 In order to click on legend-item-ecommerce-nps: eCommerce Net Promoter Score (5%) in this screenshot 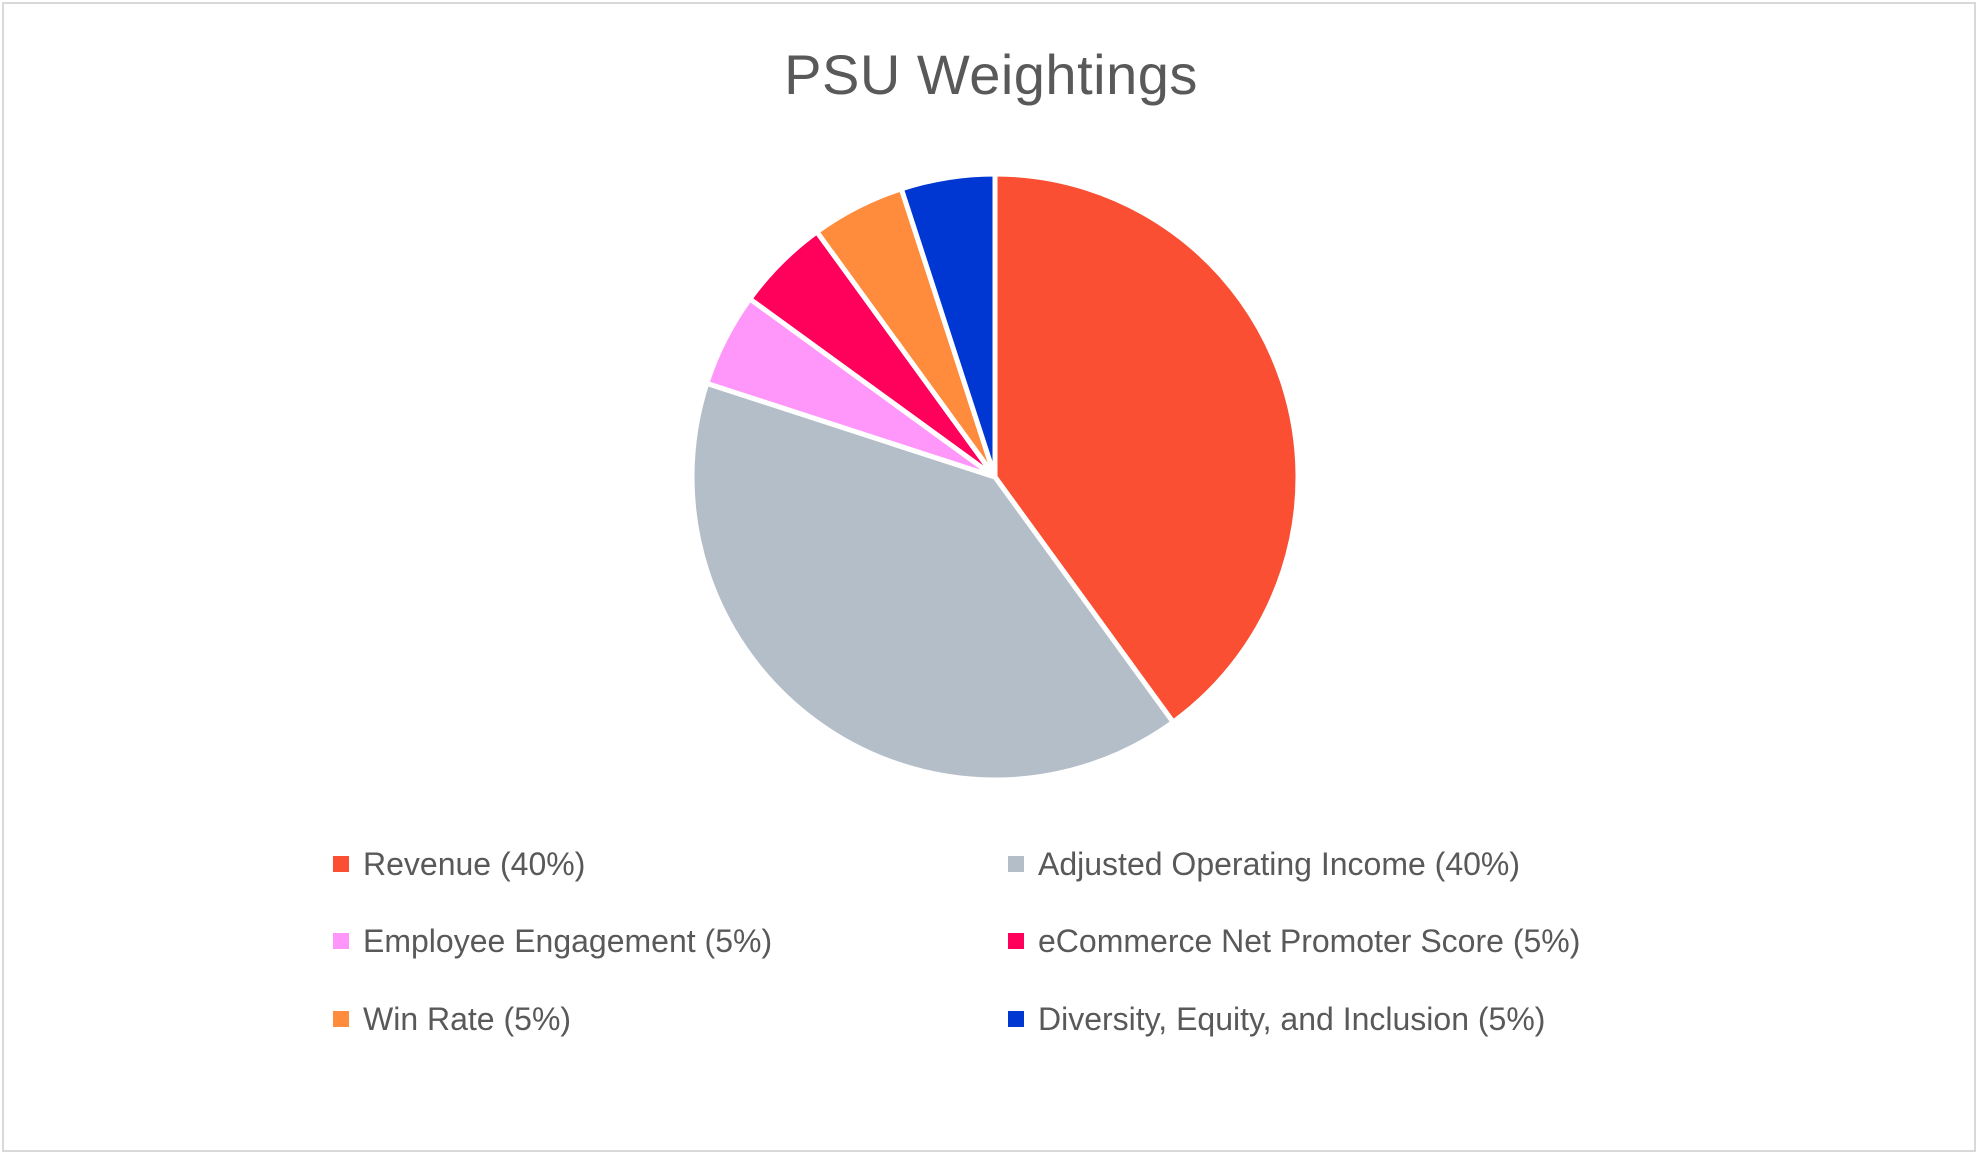, I will do `click(1294, 941)`.